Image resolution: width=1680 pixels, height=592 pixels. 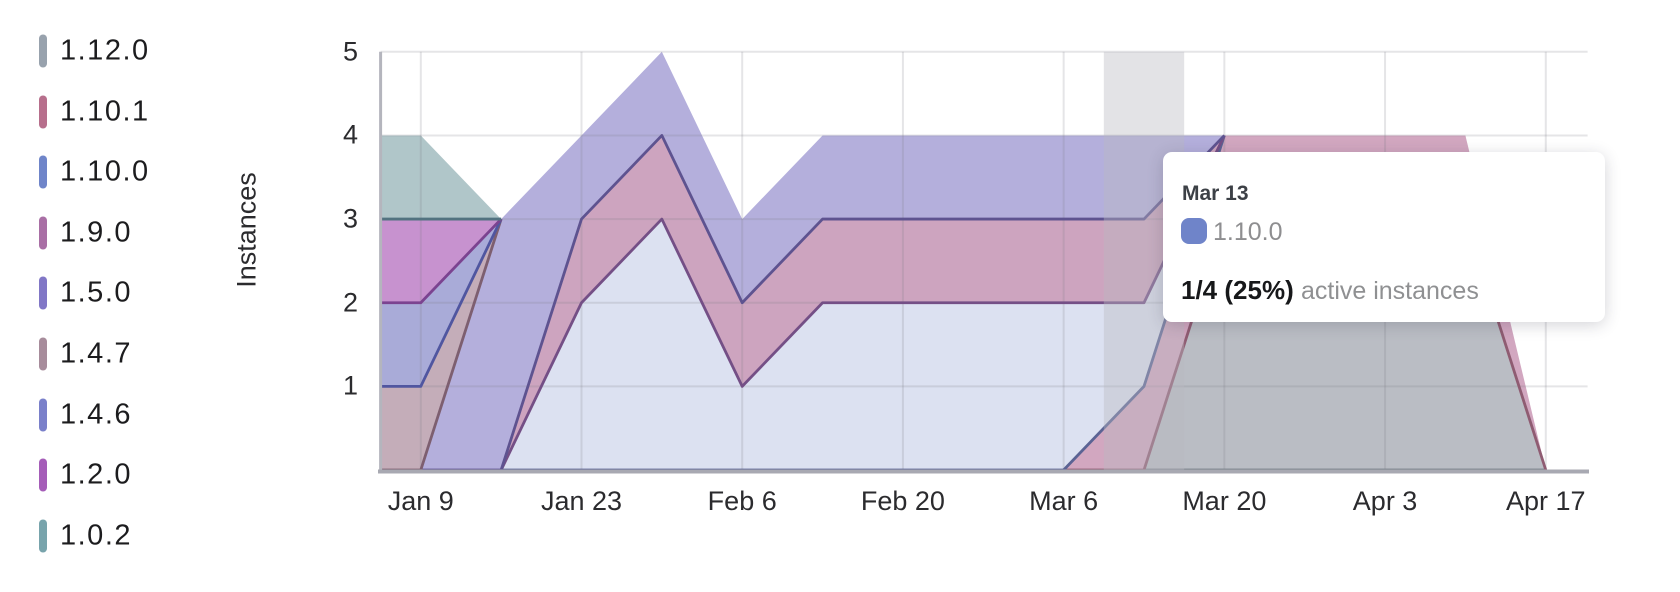 I want to click on legend-swatch-1.2.0, so click(x=43, y=475).